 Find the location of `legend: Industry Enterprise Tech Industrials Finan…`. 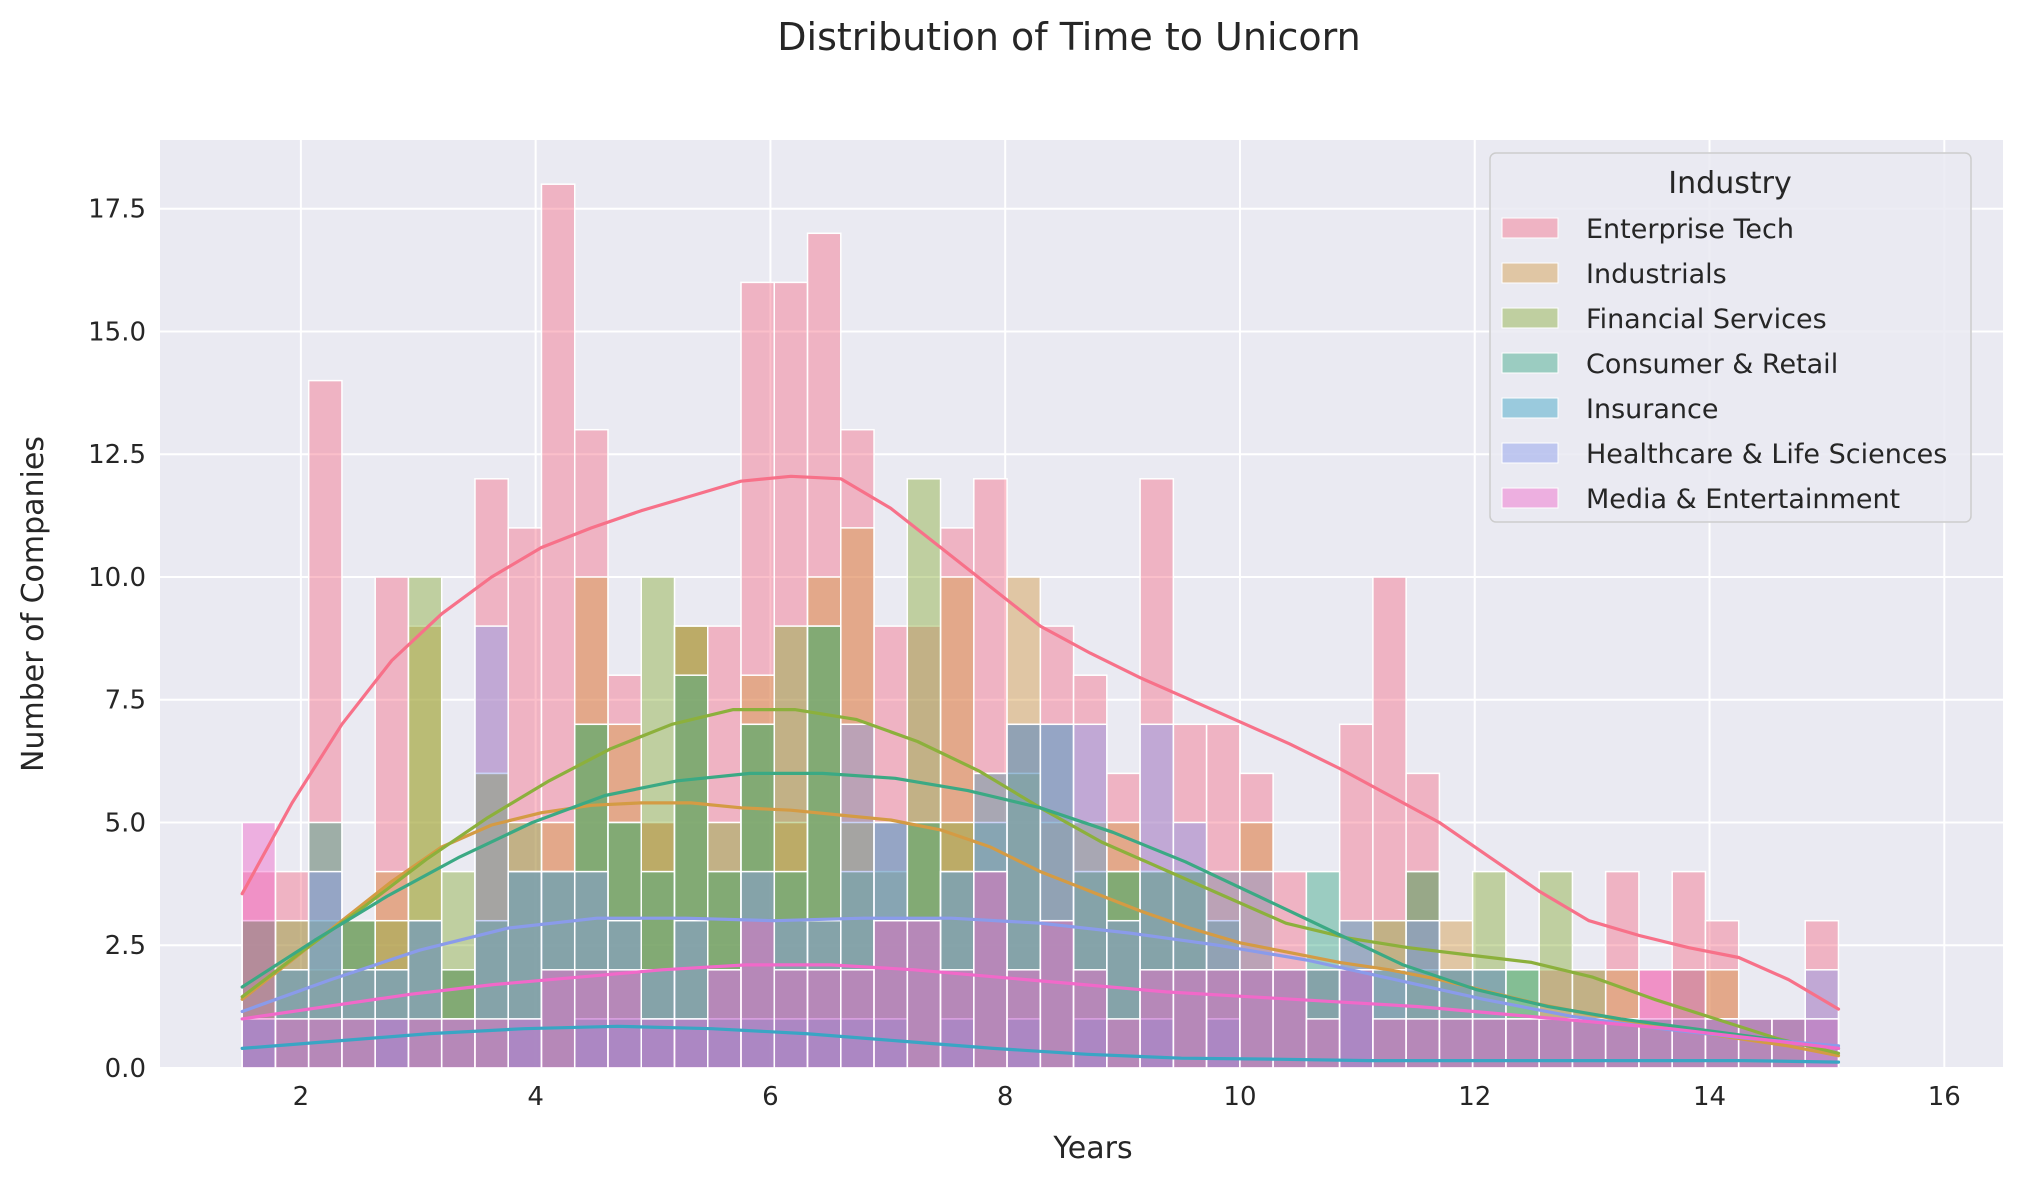

legend: Industry Enterprise Tech Industrials Finan… is located at coordinates (1730, 337).